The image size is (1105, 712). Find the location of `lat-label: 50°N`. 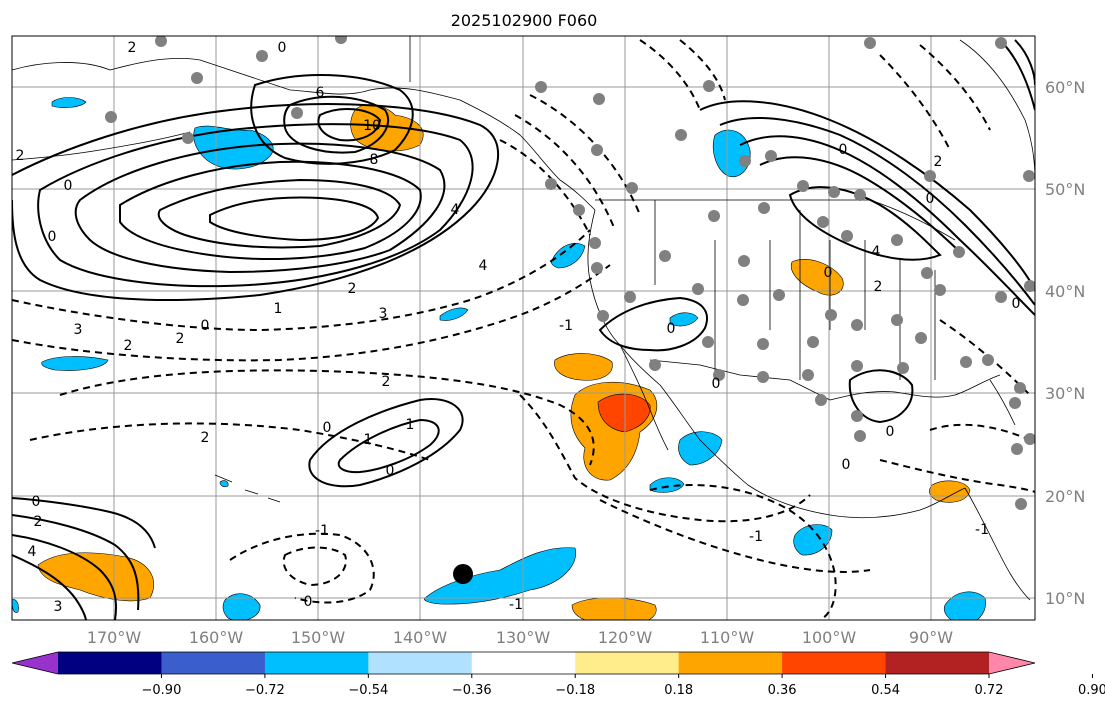

lat-label: 50°N is located at coordinates (1065, 189).